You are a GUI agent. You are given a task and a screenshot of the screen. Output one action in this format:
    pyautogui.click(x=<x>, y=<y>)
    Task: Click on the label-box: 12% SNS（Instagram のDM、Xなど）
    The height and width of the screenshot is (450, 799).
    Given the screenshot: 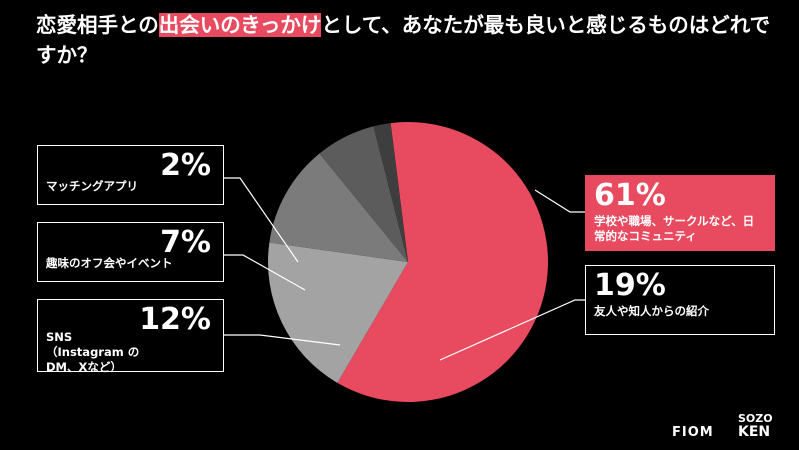 What is the action you would take?
    pyautogui.click(x=130, y=336)
    